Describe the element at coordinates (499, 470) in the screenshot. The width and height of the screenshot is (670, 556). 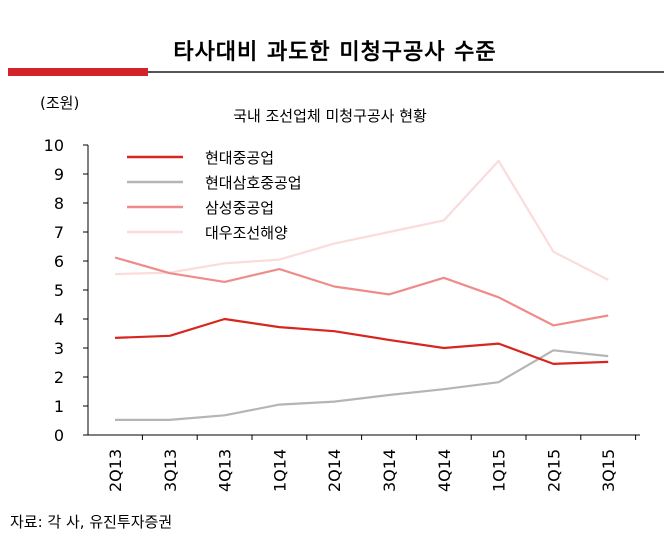
I see `x-tick-label: 1Q15` at that location.